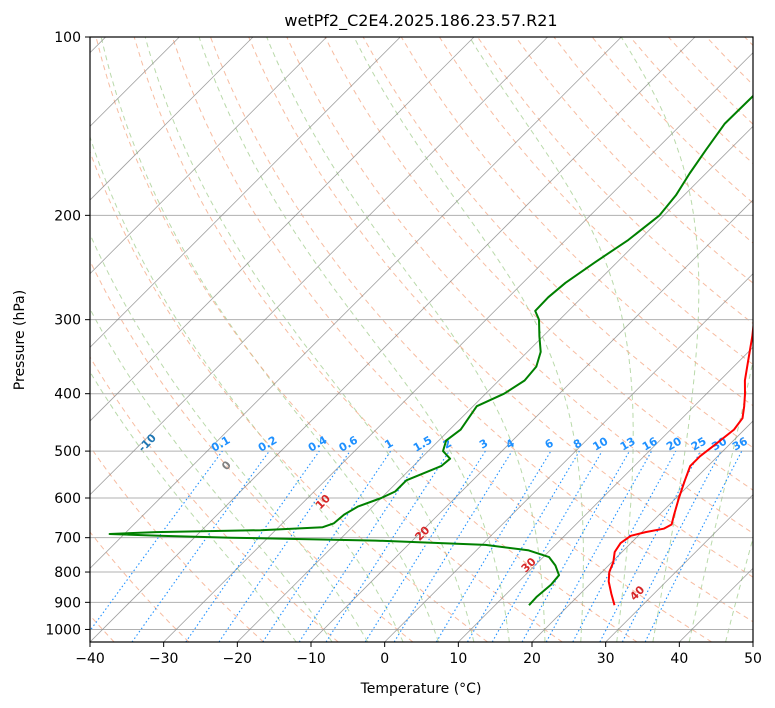 The image size is (775, 708). Describe the element at coordinates (311, 659) in the screenshot. I see `x-tick-label: −10` at that location.